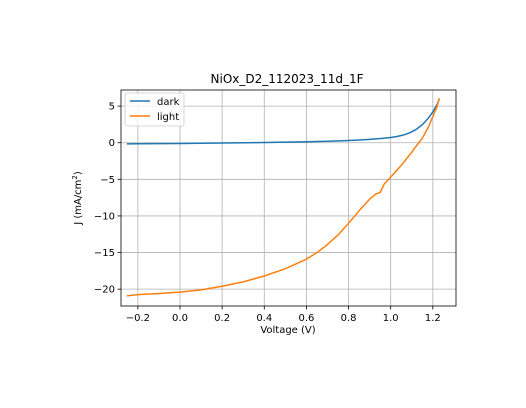 This screenshot has width=526, height=408. What do you see at coordinates (112, 107) in the screenshot?
I see `y-tick-label: 5` at bounding box center [112, 107].